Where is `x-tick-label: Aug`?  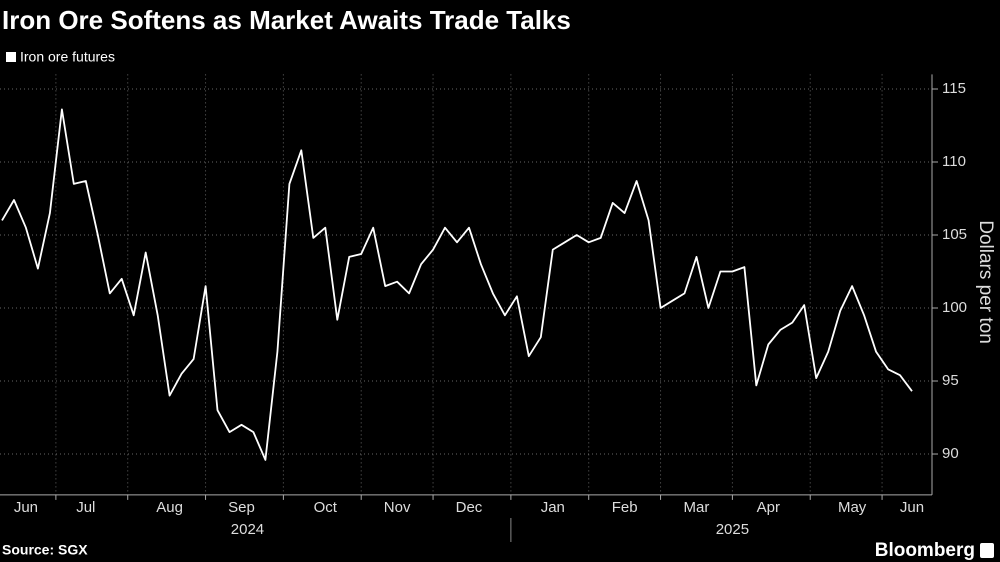 x-tick-label: Aug is located at coordinates (169, 507).